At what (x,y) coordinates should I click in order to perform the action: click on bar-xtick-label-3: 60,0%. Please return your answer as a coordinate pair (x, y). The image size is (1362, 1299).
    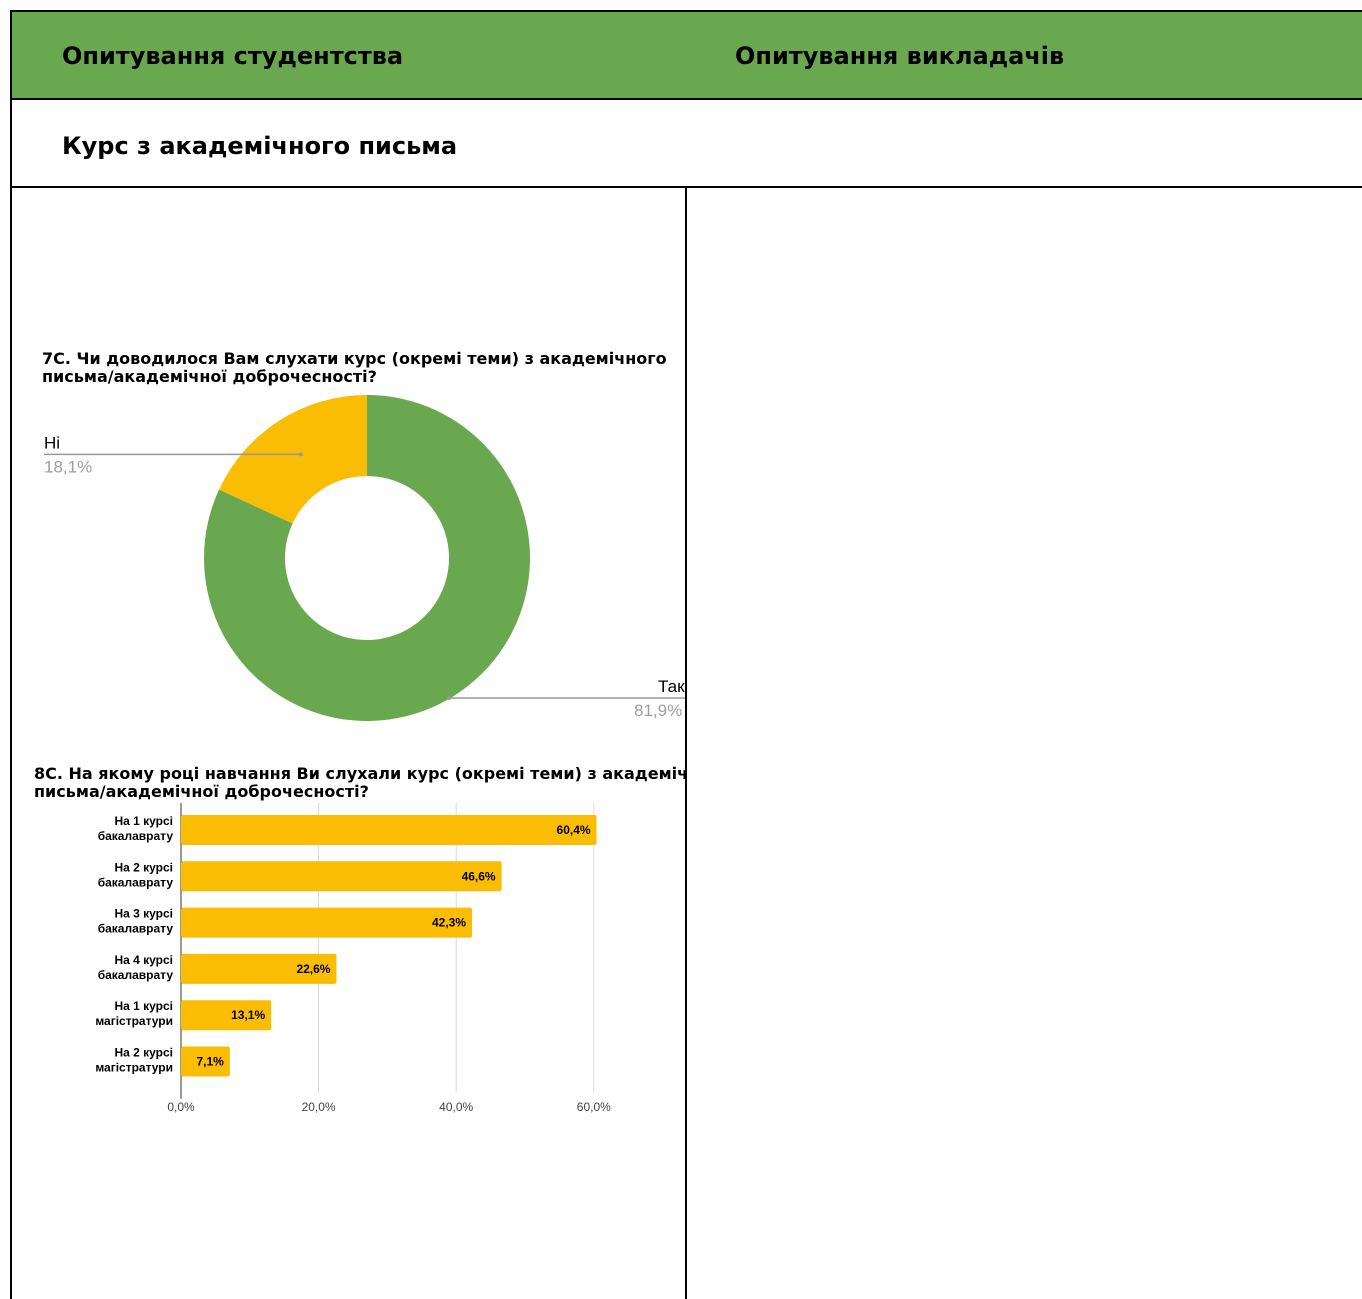
    Looking at the image, I should click on (594, 1107).